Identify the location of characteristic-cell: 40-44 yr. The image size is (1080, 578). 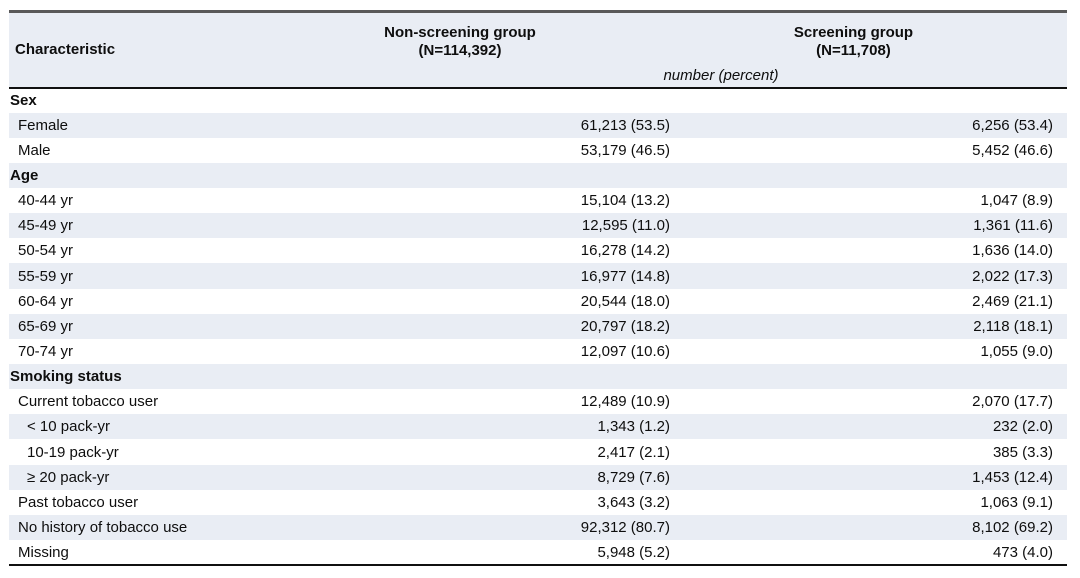
(46, 201).